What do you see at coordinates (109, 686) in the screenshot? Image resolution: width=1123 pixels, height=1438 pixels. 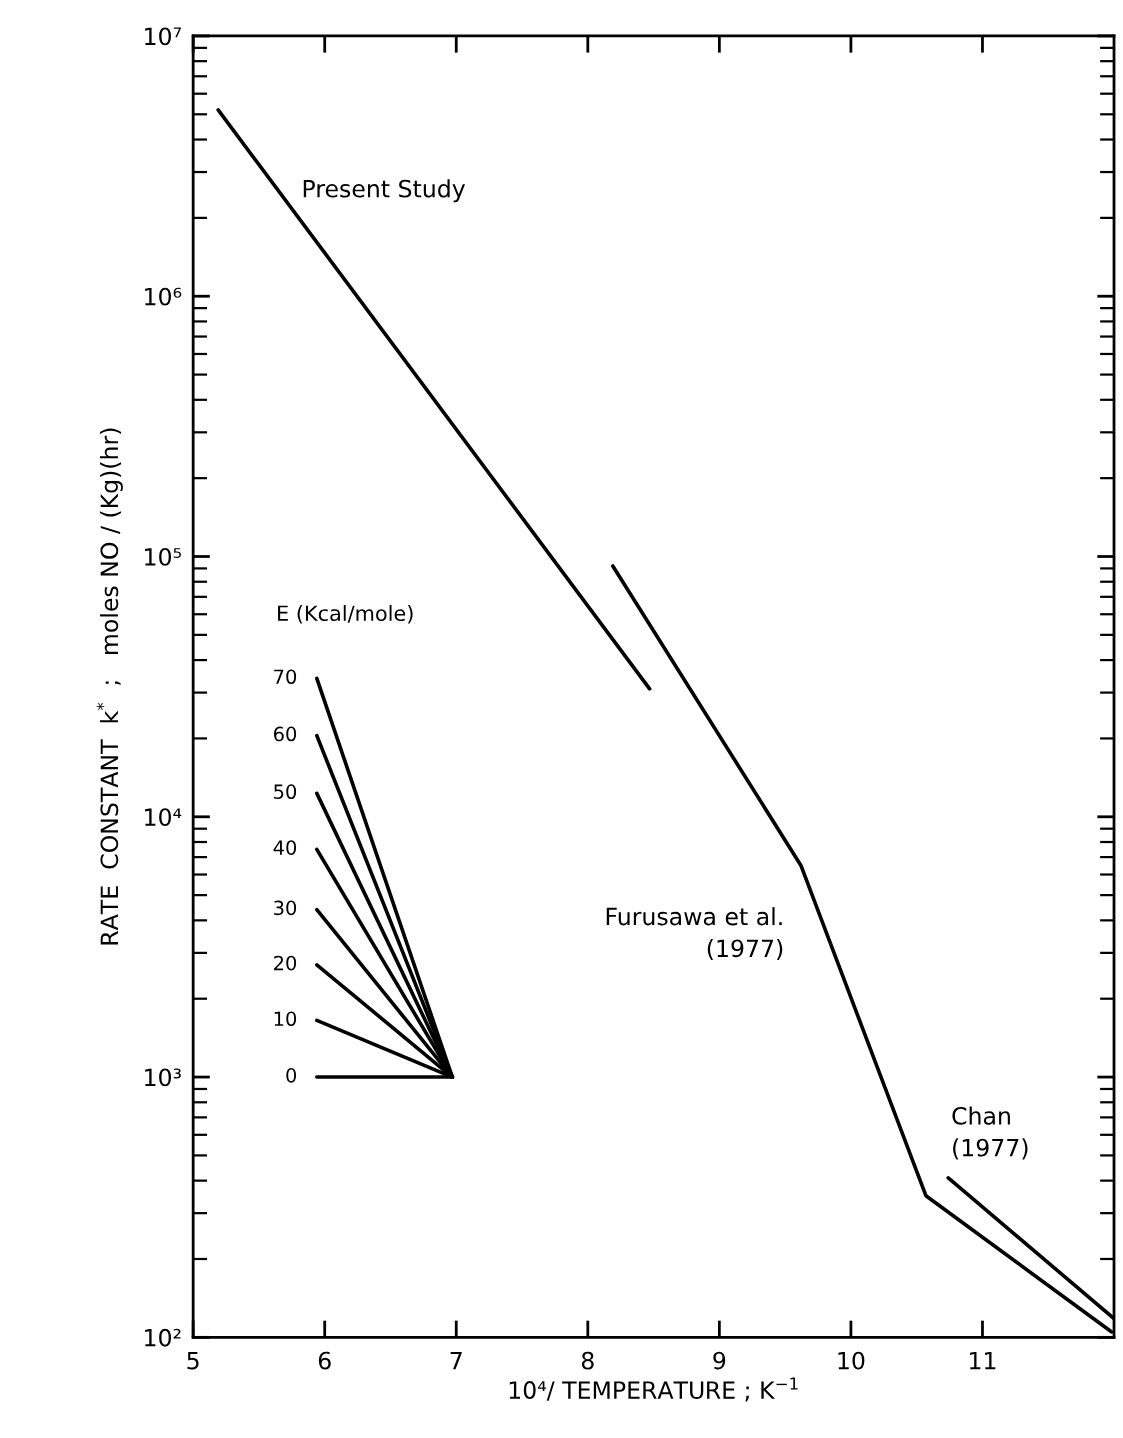 I see `y-axis-title: RATE CONSTANT k$^{*}$ ; moles NO / (Kg)(hr)` at bounding box center [109, 686].